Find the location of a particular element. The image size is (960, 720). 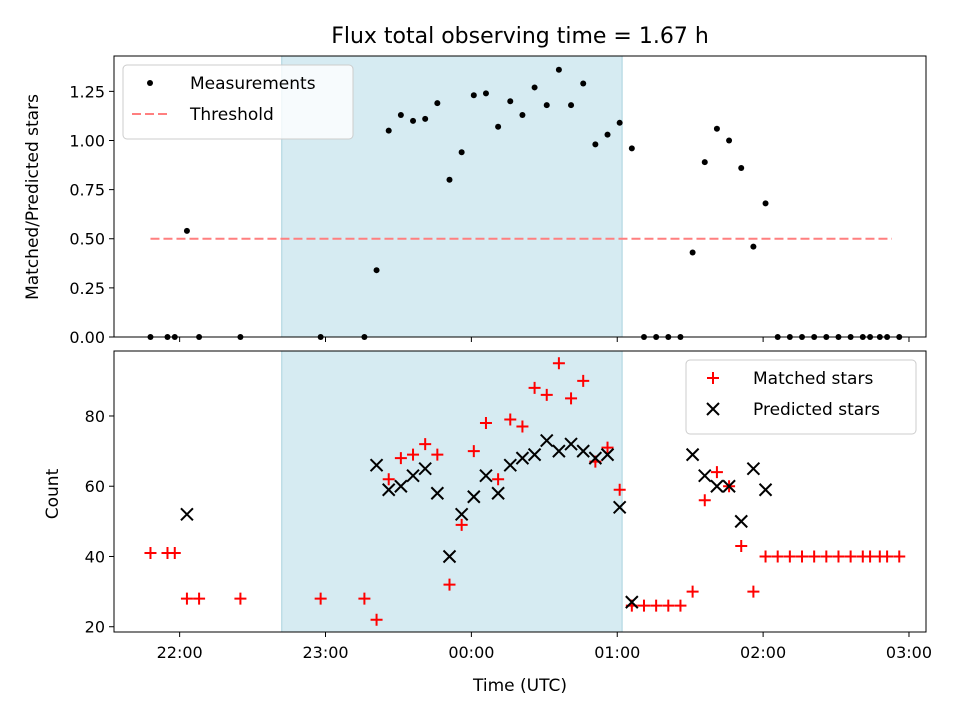

x-tick-label: 00:00 is located at coordinates (471, 652).